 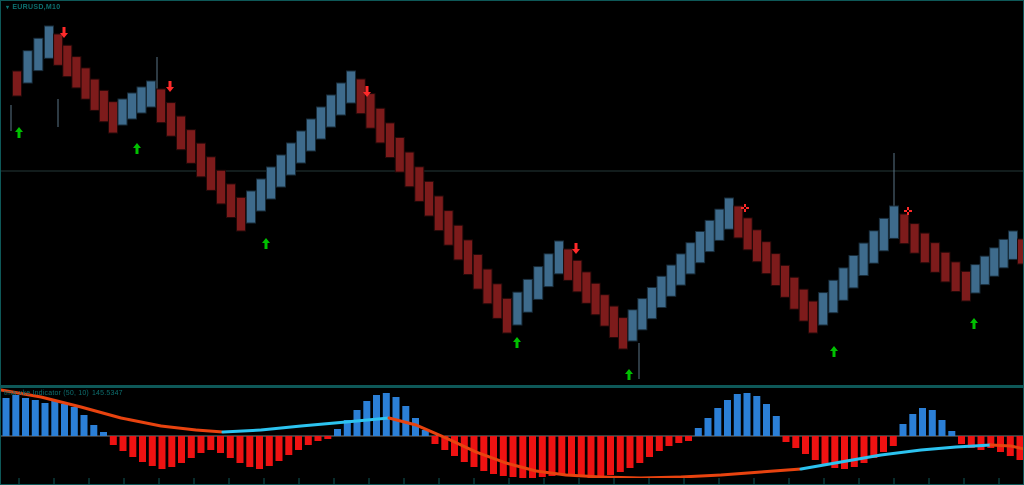 What do you see at coordinates (36, 7) in the screenshot?
I see `symbol-timeframe-label: EURUSD,M10` at bounding box center [36, 7].